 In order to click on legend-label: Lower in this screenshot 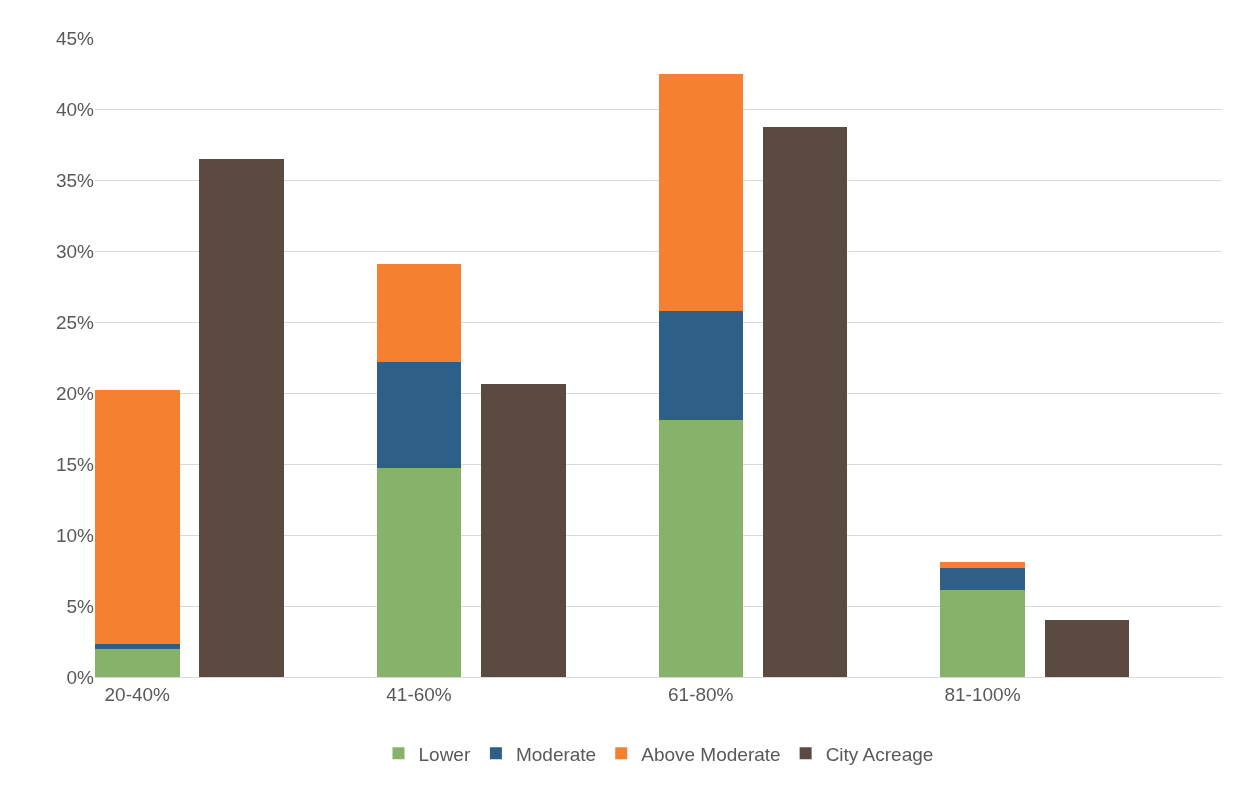, I will do `click(444, 754)`.